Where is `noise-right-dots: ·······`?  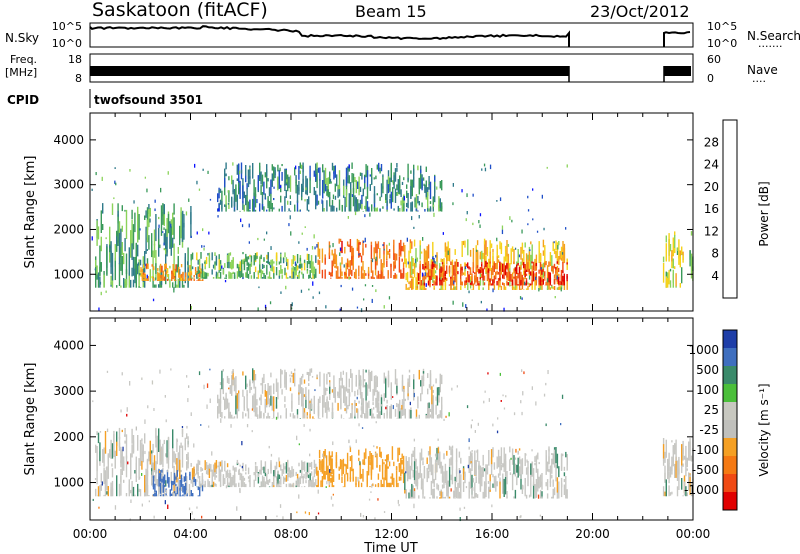
noise-right-dots: ······· is located at coordinates (770, 46).